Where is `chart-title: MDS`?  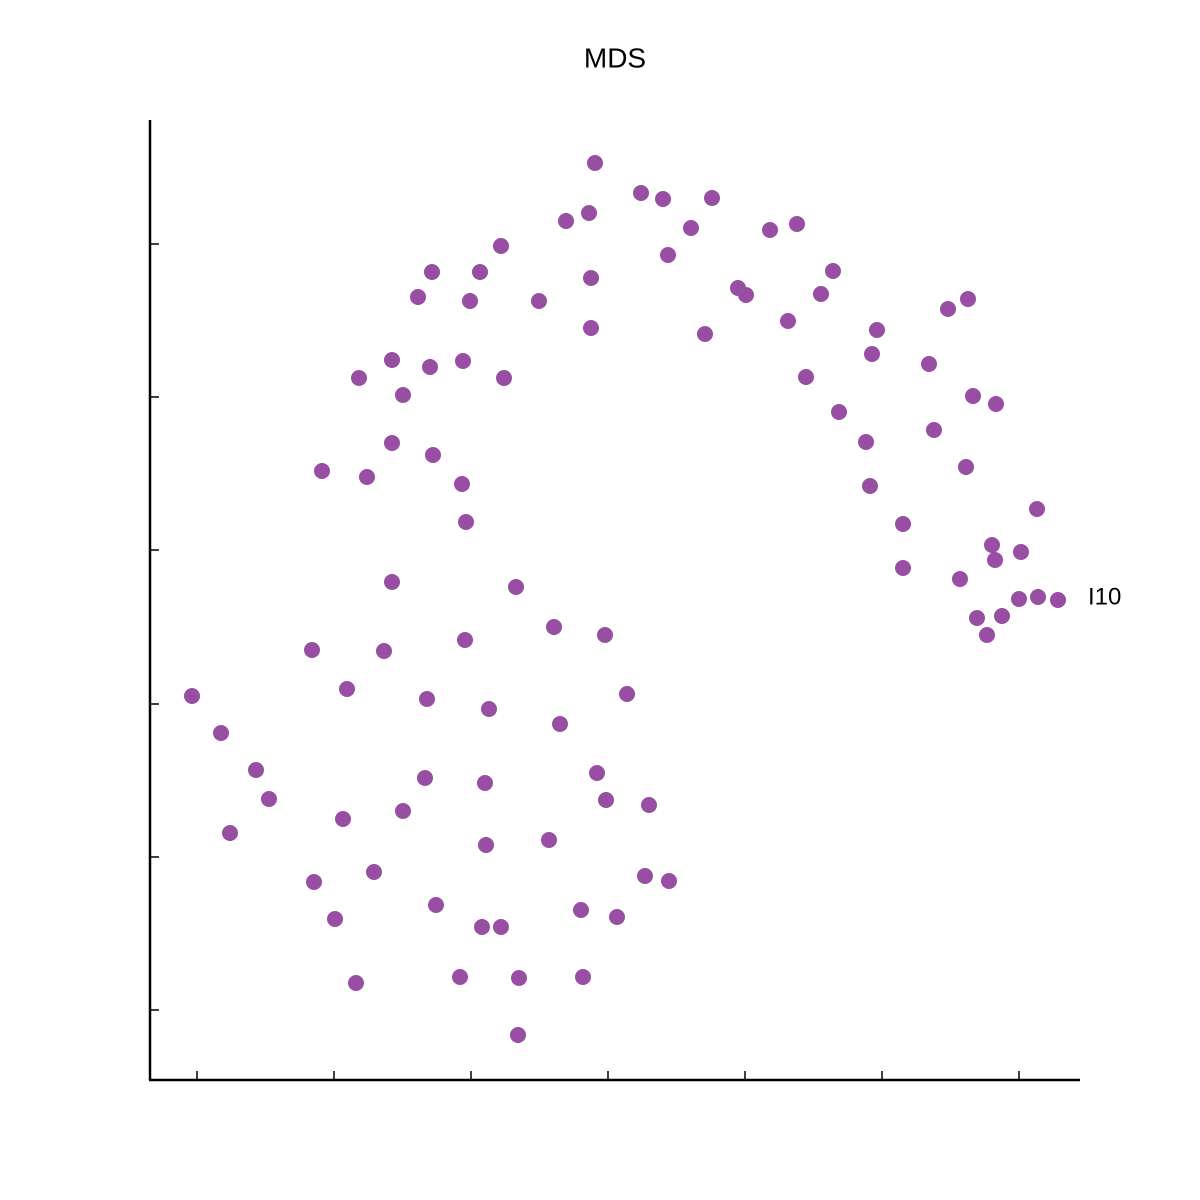
chart-title: MDS is located at coordinates (615, 57).